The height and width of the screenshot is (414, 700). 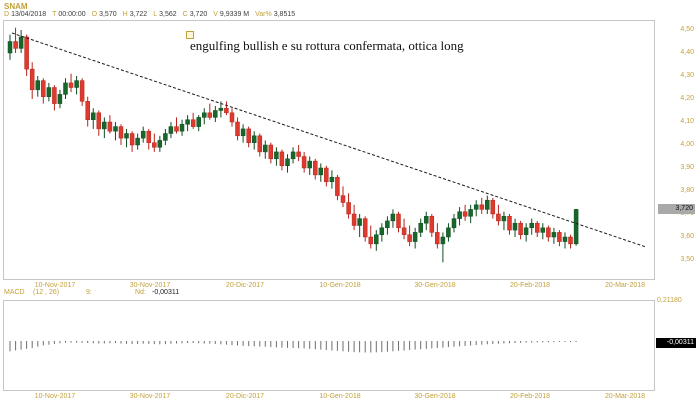 I want to click on macd-value: -0,00311, so click(x=166, y=292).